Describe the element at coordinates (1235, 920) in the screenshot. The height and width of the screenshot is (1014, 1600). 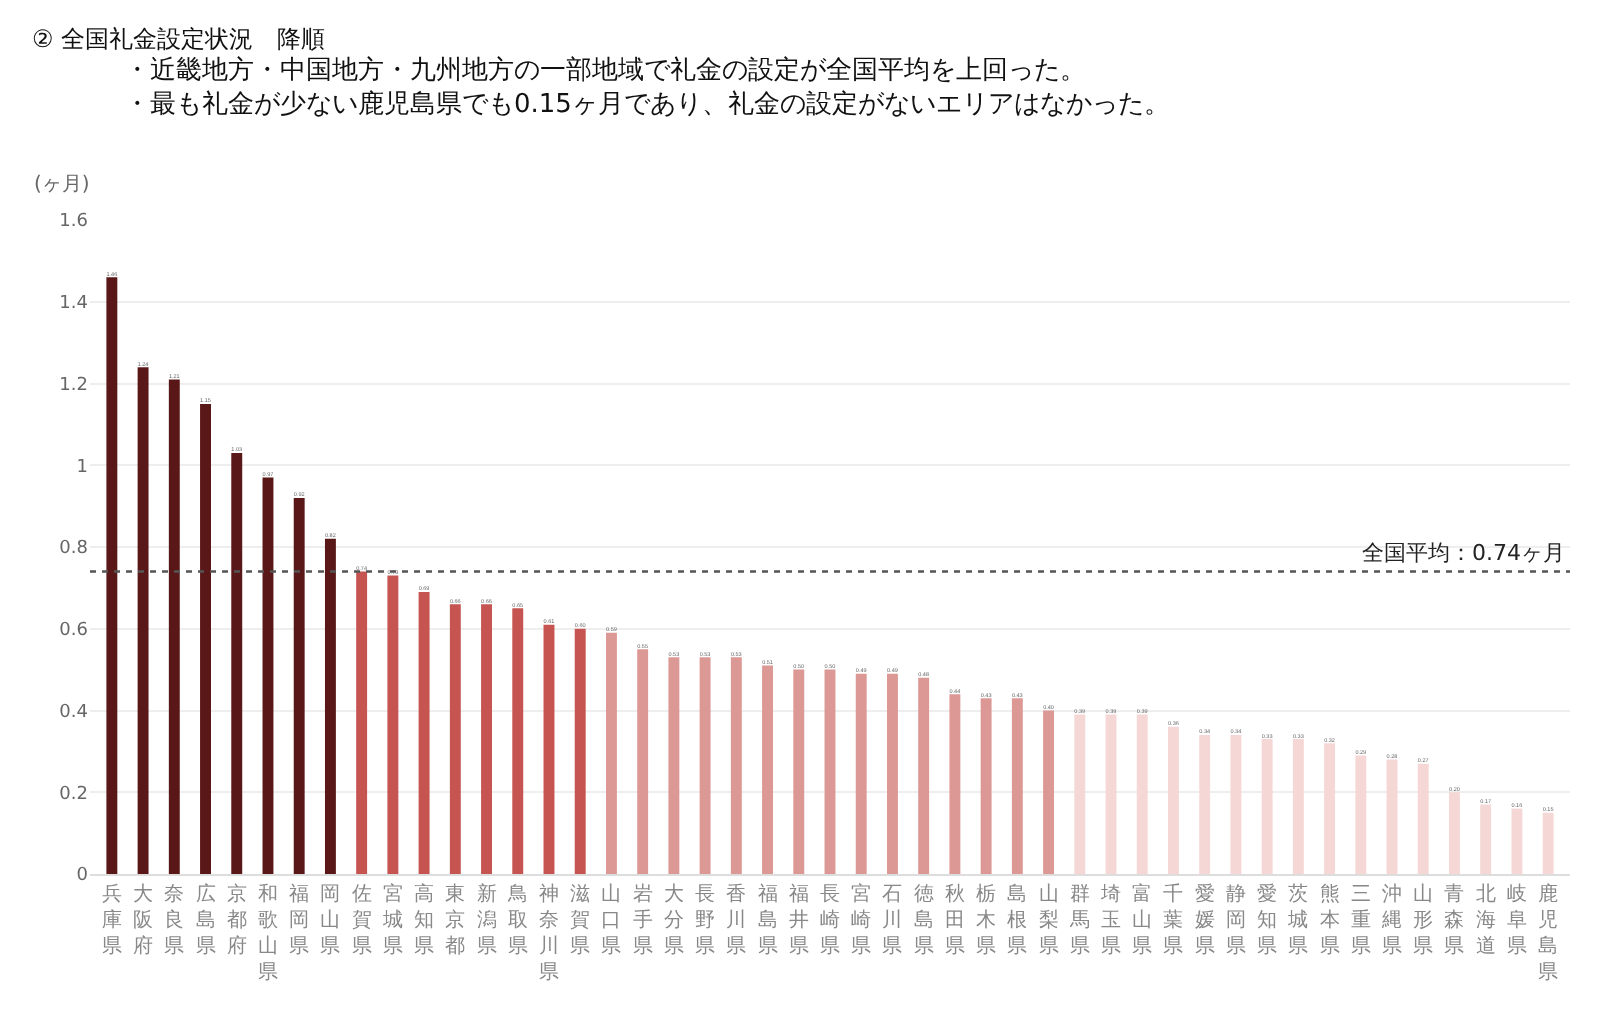
I see `x-tick-label: 静岡県` at that location.